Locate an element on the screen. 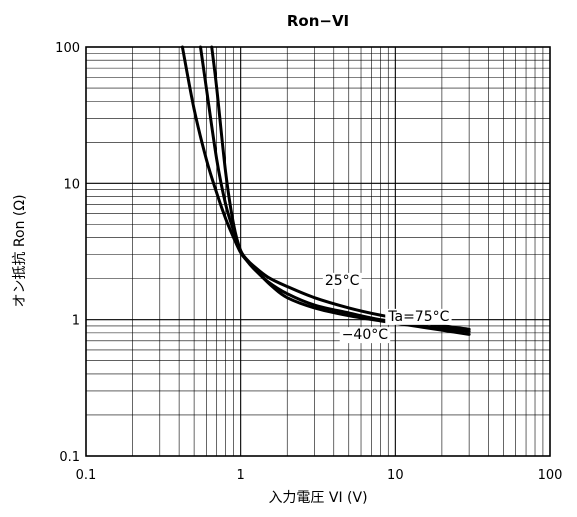 The image size is (577, 517). x-tick-label: 1 is located at coordinates (241, 475).